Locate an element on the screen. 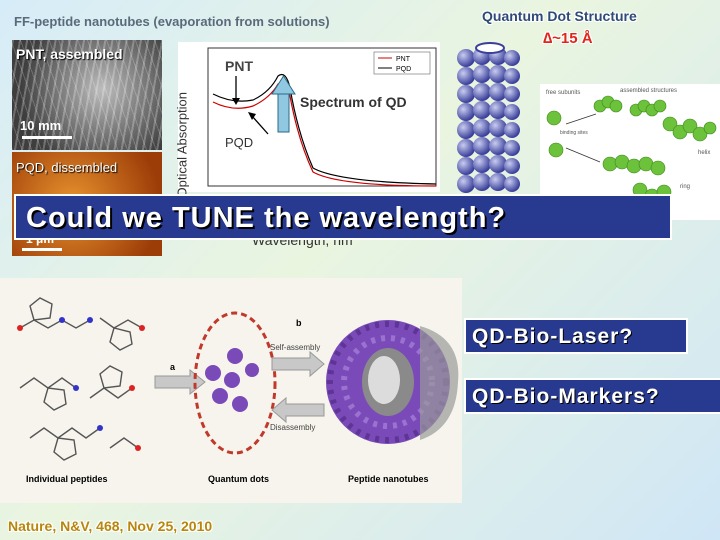 This screenshot has width=720, height=540. step-a-label: a is located at coordinates (173, 367).